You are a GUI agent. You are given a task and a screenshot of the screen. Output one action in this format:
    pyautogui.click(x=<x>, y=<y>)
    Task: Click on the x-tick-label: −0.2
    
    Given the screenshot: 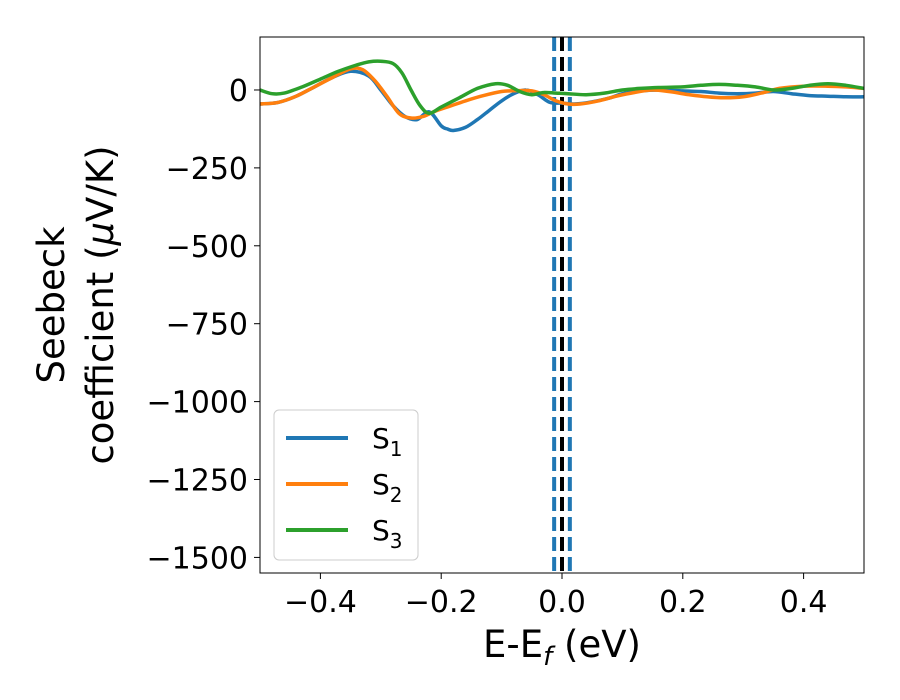 What is the action you would take?
    pyautogui.click(x=441, y=602)
    